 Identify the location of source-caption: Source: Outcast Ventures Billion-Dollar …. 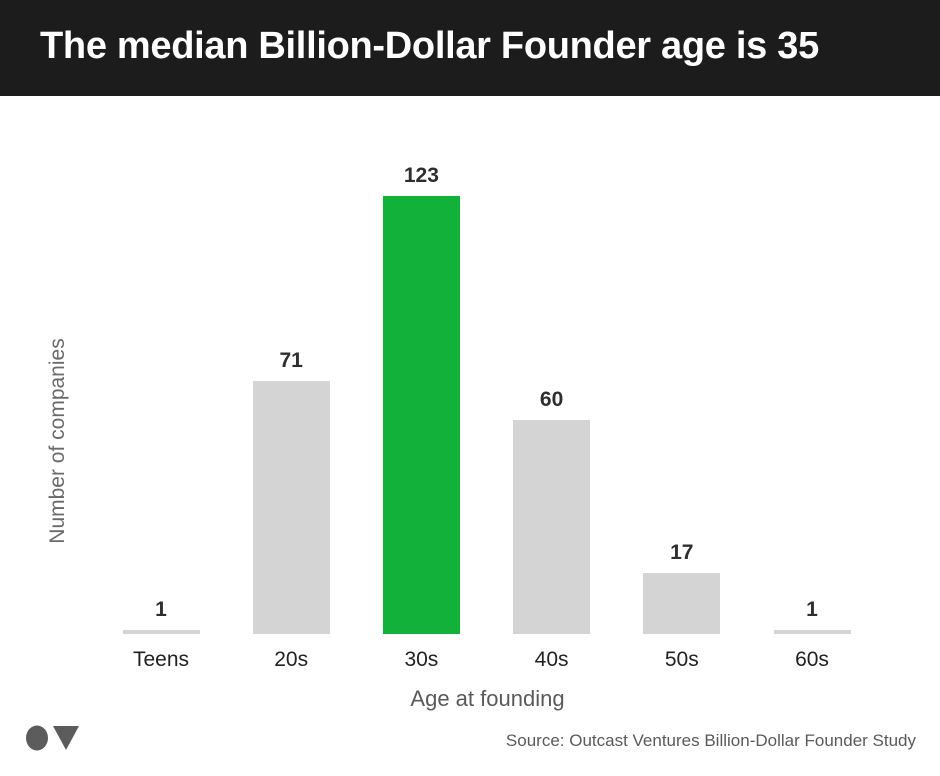
(710, 740).